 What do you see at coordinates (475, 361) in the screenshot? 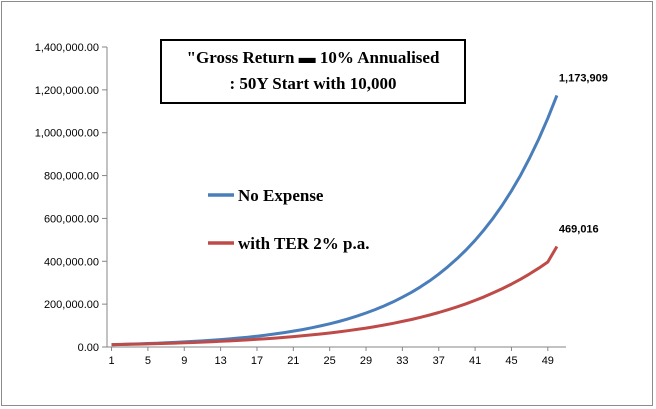
I see `x-tick-label: 41` at bounding box center [475, 361].